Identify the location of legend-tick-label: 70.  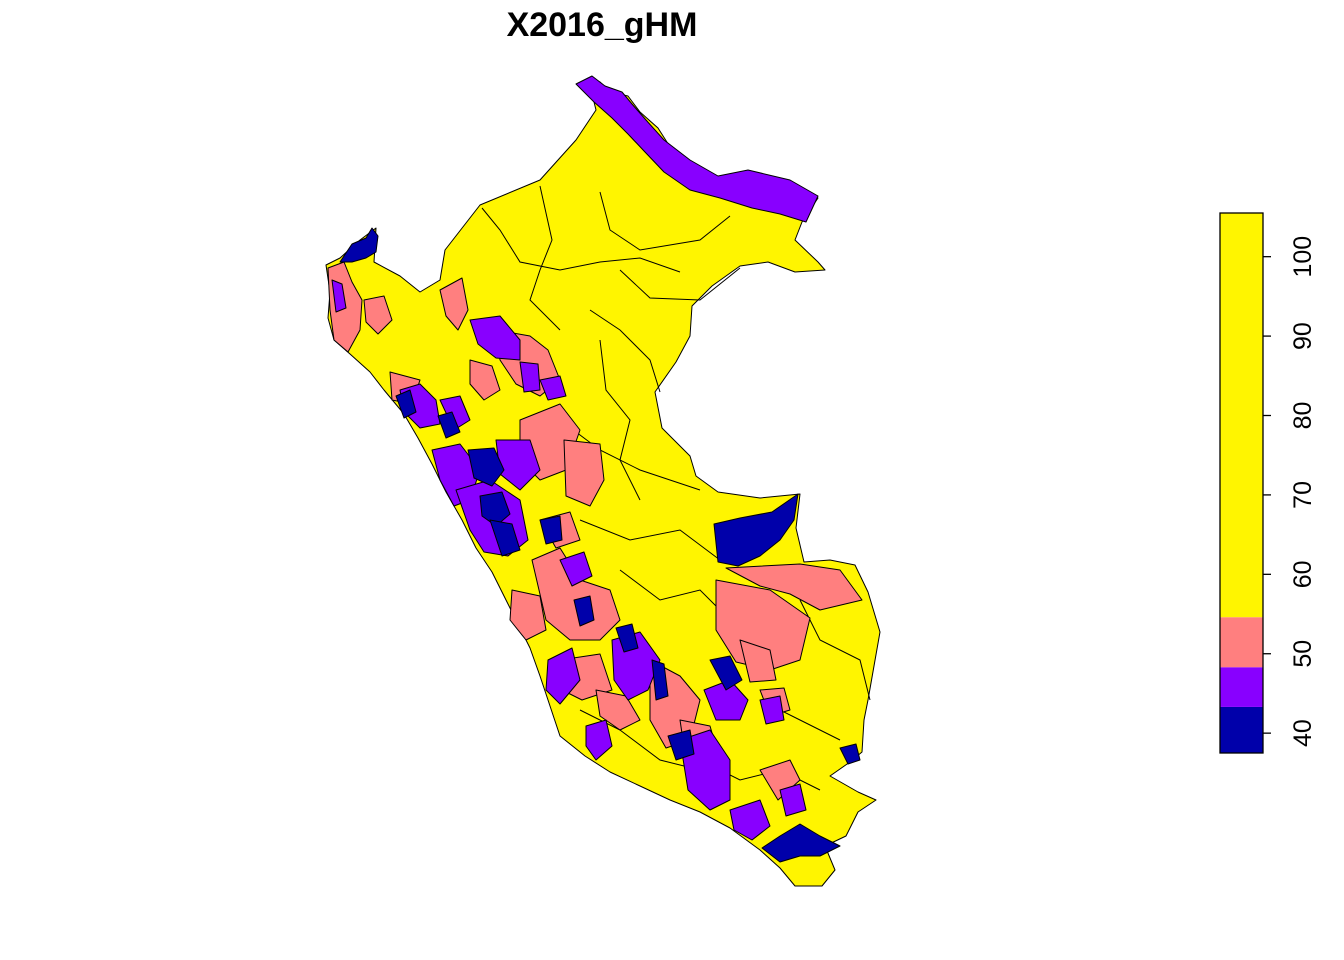
(1303, 495).